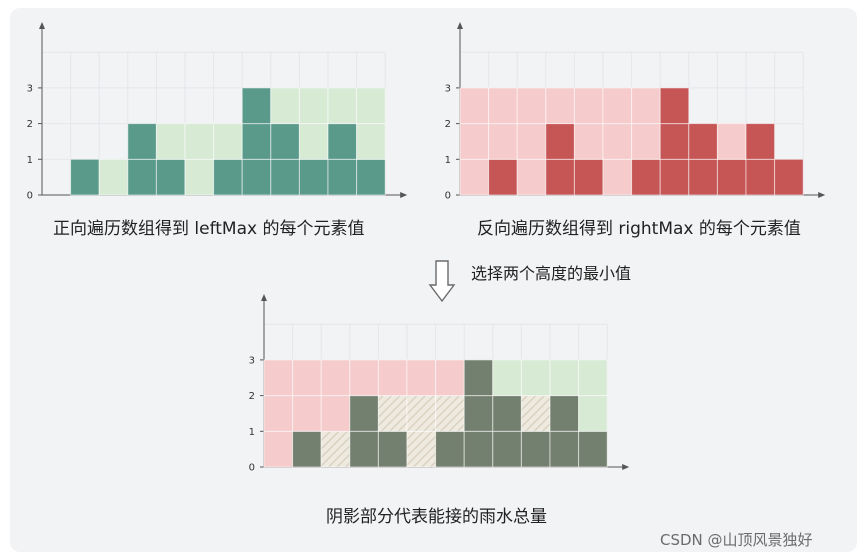  Describe the element at coordinates (639, 229) in the screenshot. I see `caption-rightmax: 反向遍历数组得到 rightMax 的每个元素值` at that location.